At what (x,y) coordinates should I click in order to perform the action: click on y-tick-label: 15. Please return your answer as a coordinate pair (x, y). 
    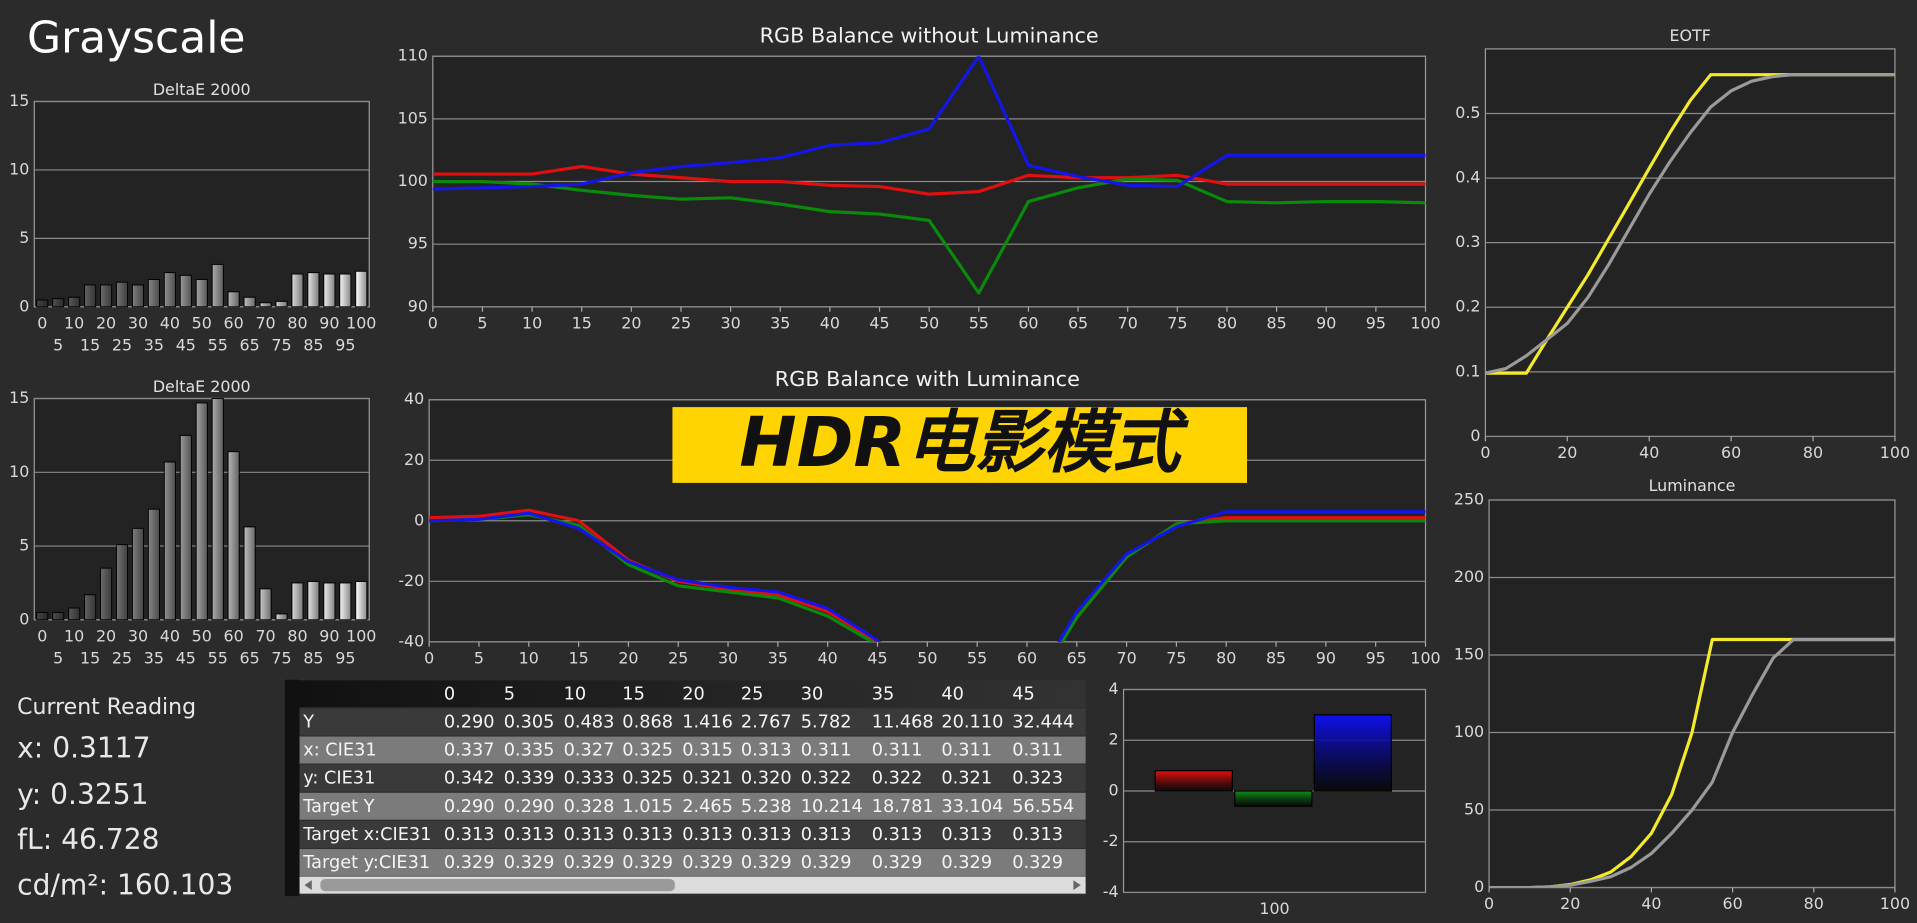
    Looking at the image, I should click on (19, 397).